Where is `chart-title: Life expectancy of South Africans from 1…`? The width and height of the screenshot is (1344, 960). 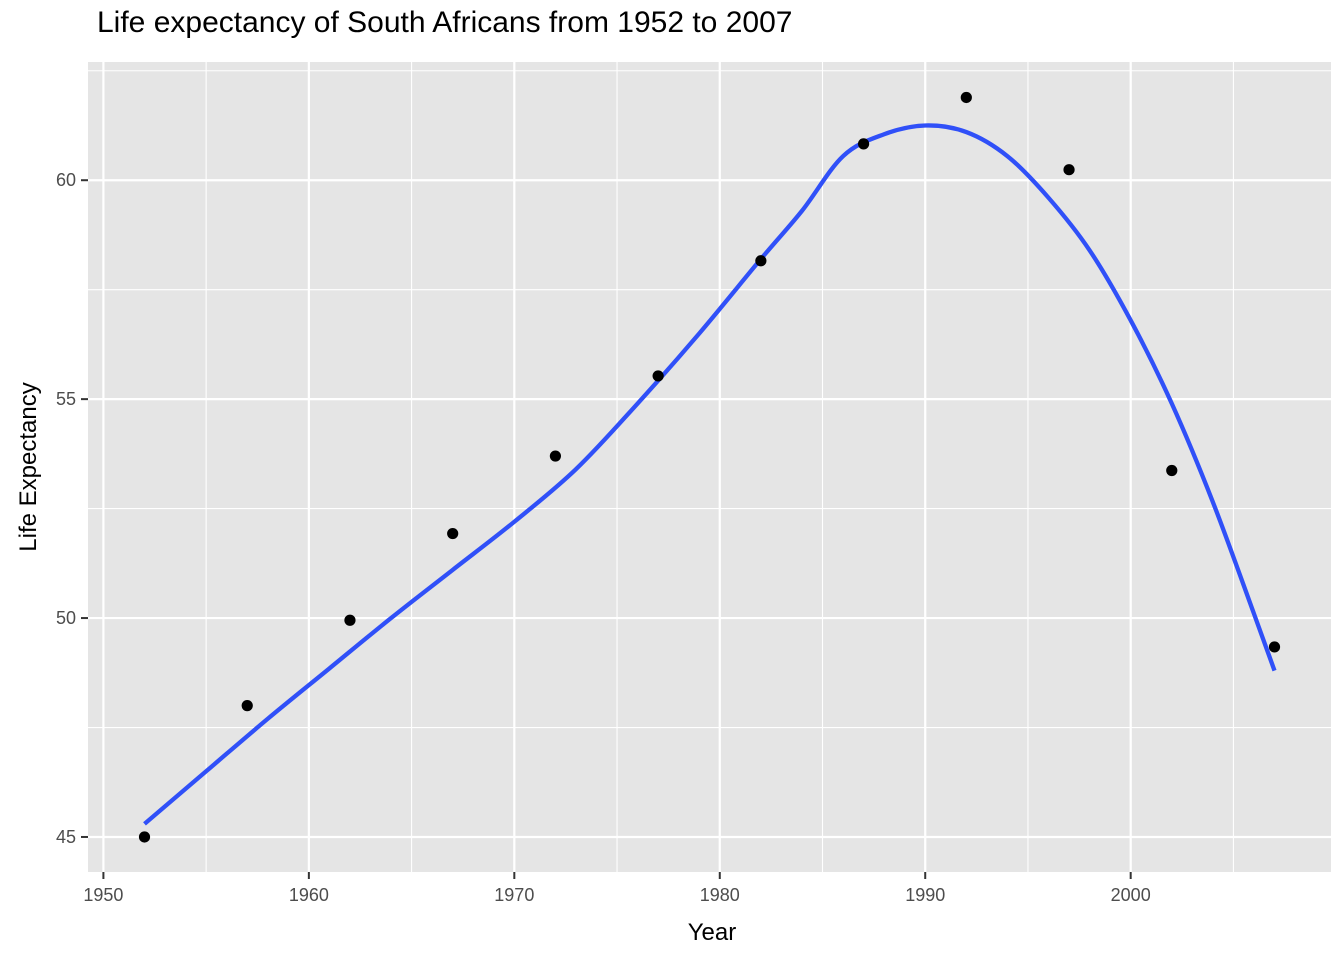 chart-title: Life expectancy of South Africans from 1… is located at coordinates (445, 22).